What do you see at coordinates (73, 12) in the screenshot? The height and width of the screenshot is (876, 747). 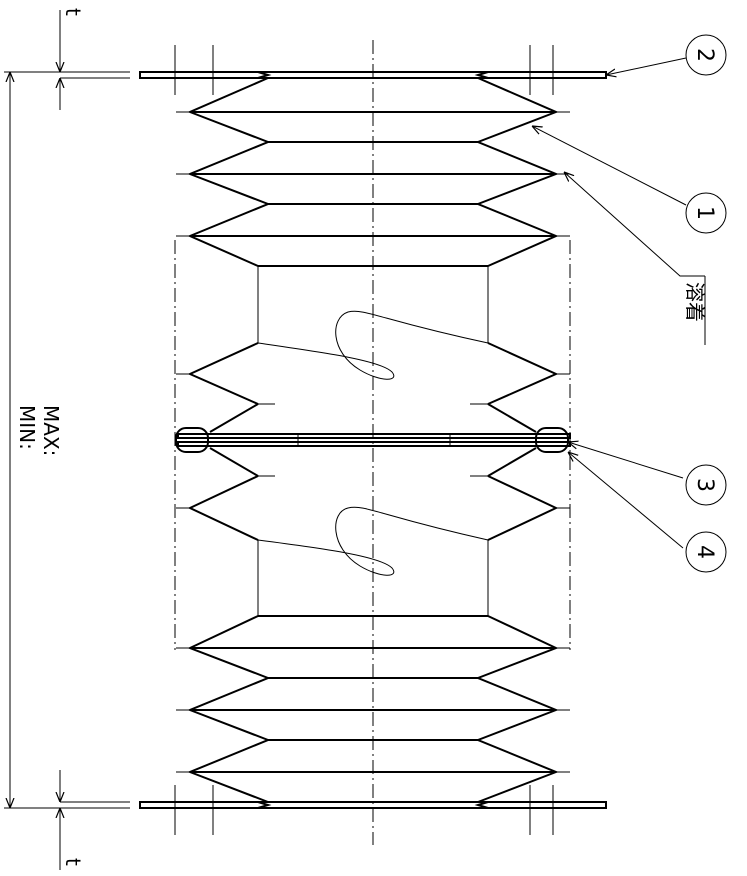 I see `thickness-label-top: t` at bounding box center [73, 12].